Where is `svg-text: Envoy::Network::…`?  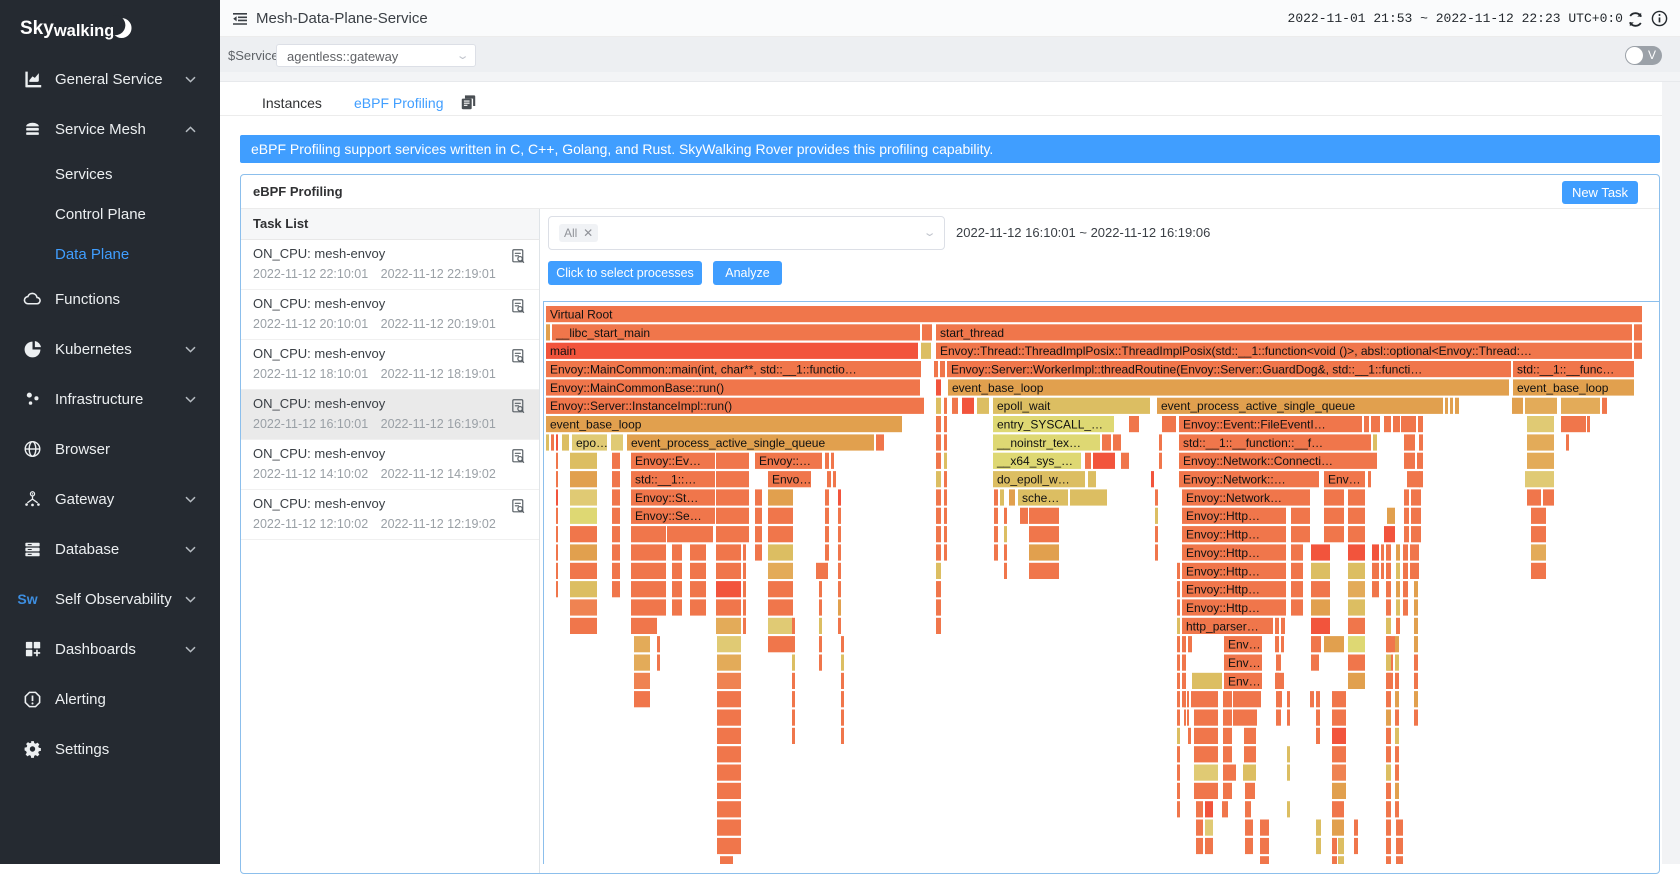 svg-text: Envoy::Network::… is located at coordinates (1234, 480).